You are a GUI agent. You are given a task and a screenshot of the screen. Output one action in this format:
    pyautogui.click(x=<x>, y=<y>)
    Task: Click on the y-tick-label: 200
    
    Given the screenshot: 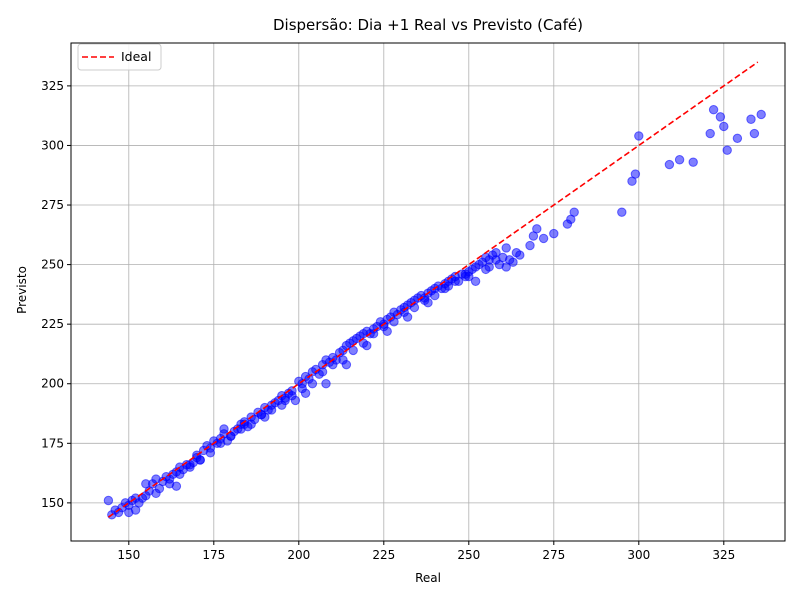 What is the action you would take?
    pyautogui.click(x=52, y=384)
    